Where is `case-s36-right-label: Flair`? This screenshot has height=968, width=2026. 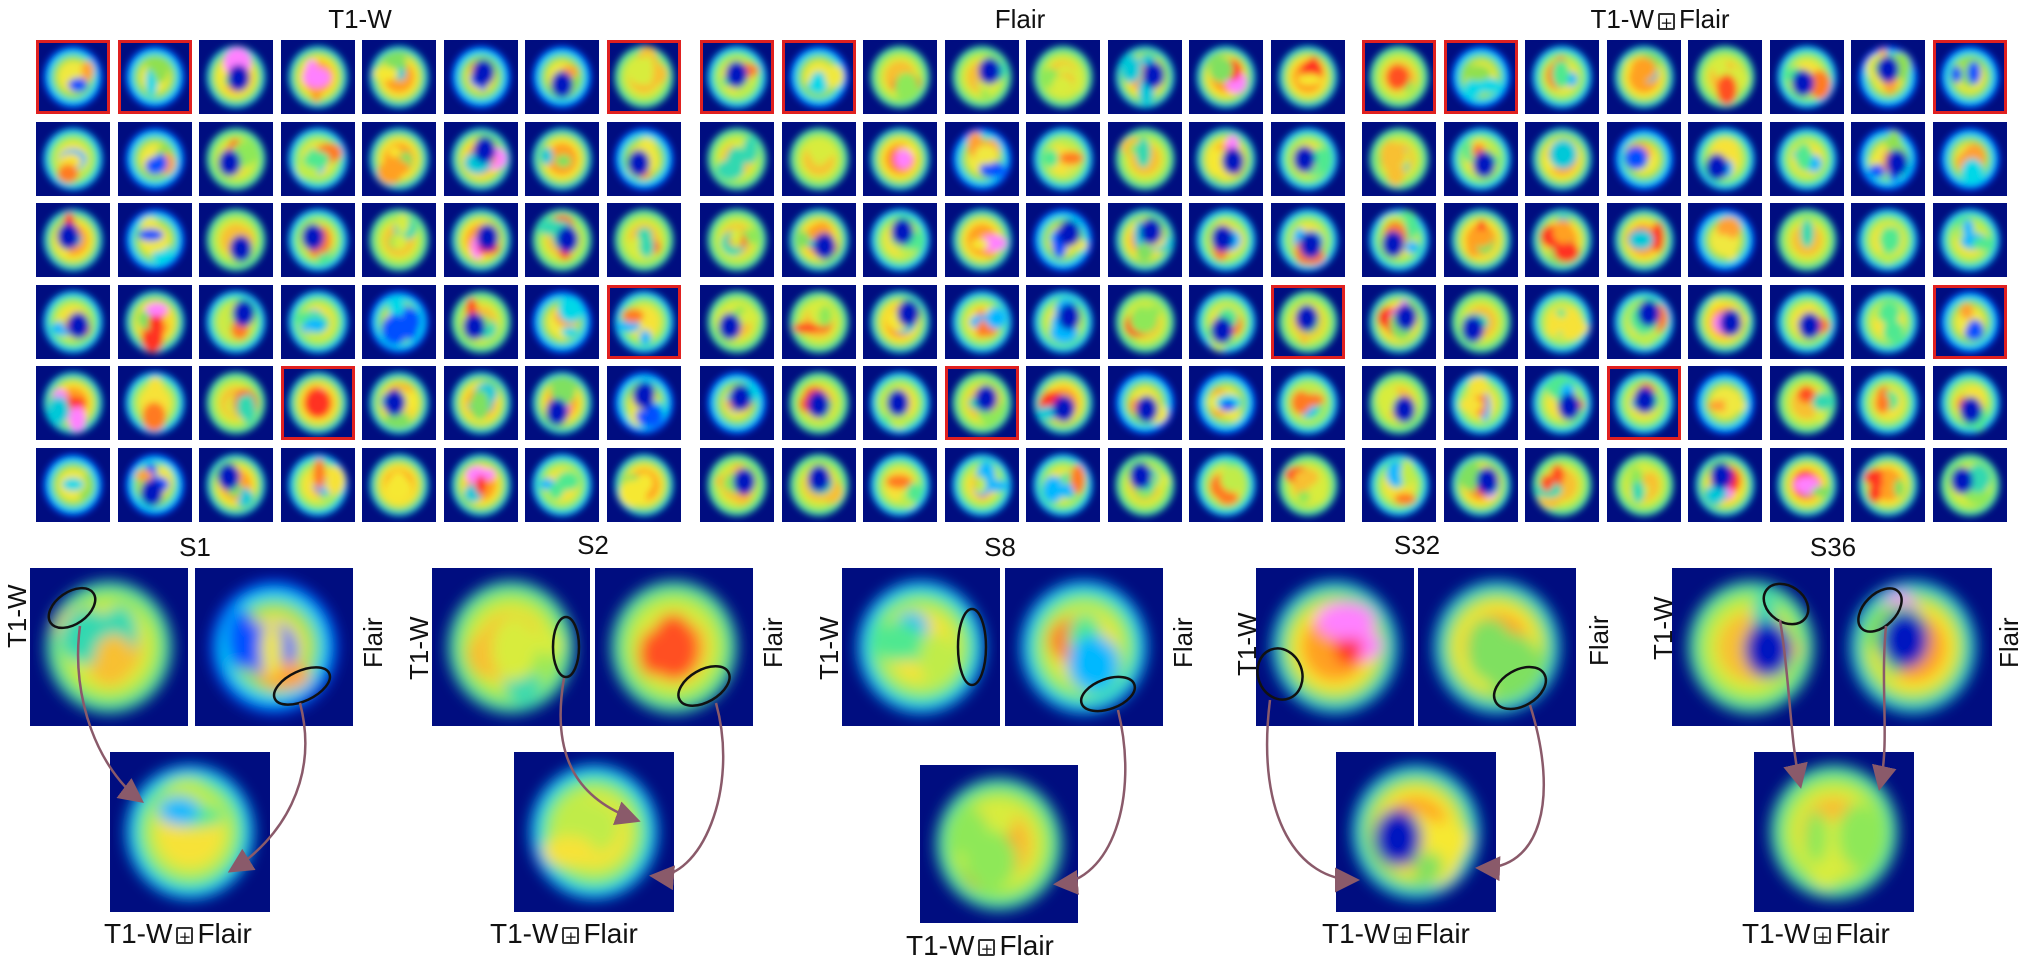
case-s36-right-label: Flair is located at coordinates (2009, 642).